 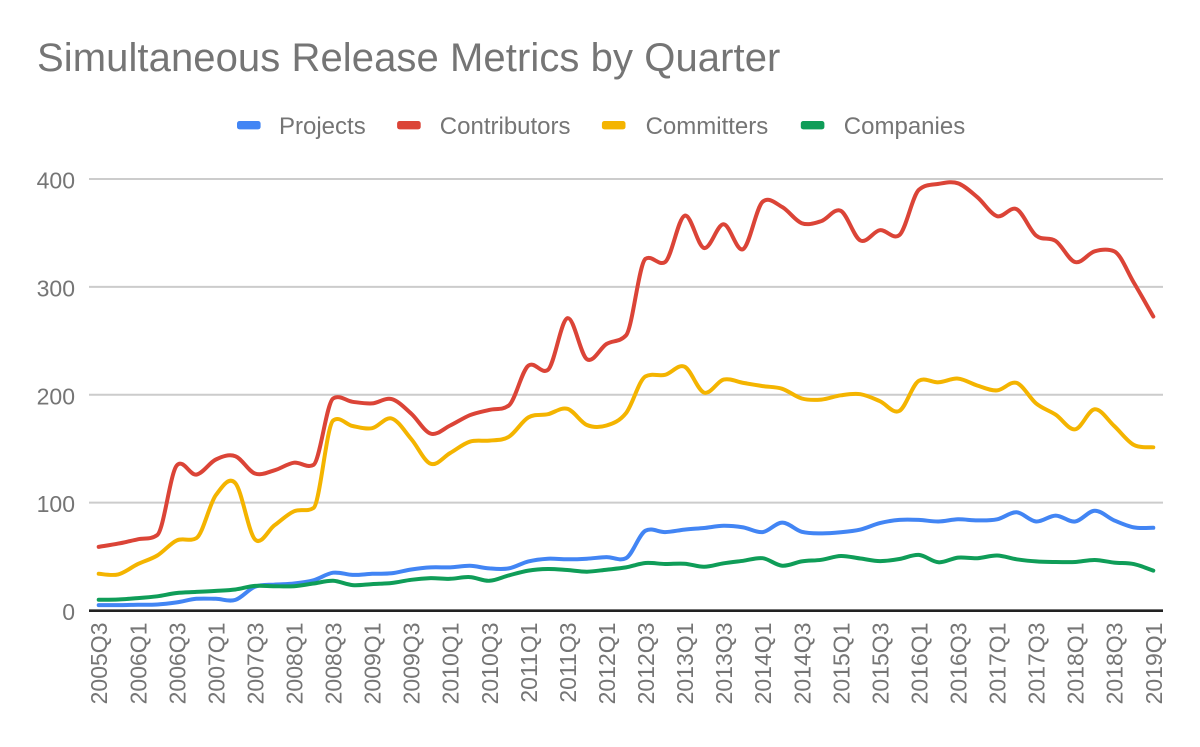 What do you see at coordinates (177, 664) in the screenshot?
I see `svg-text: 2006Q3` at bounding box center [177, 664].